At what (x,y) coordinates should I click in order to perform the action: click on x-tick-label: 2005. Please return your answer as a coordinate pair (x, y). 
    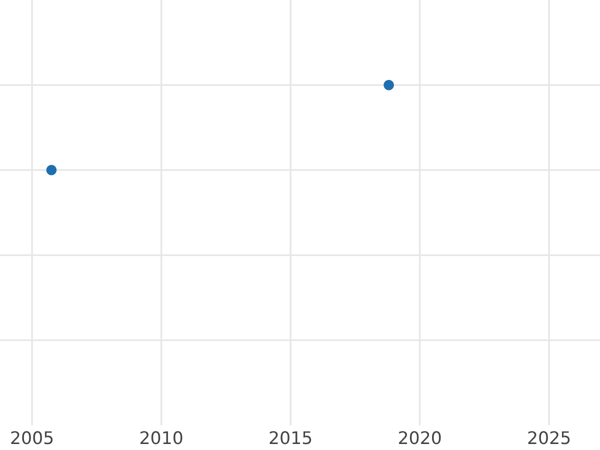
    Looking at the image, I should click on (32, 437).